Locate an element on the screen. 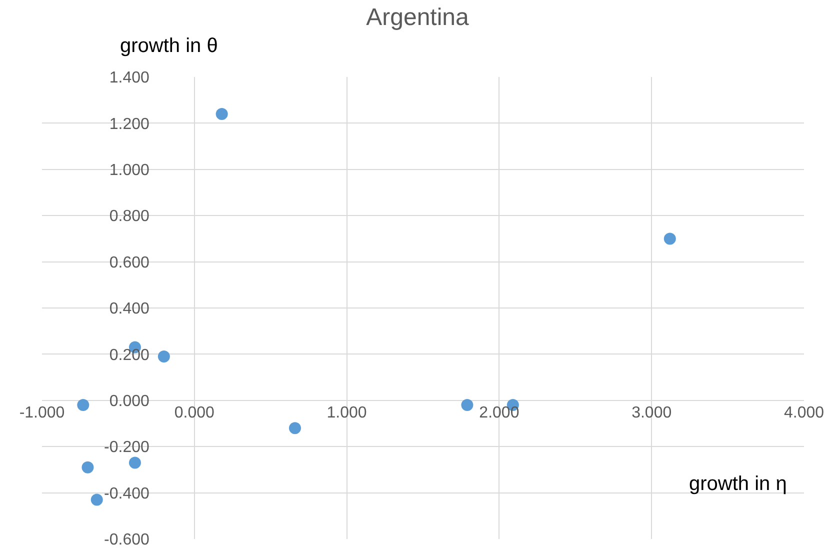 This screenshot has width=835, height=560. y-tick-label: 0.400 is located at coordinates (129, 309).